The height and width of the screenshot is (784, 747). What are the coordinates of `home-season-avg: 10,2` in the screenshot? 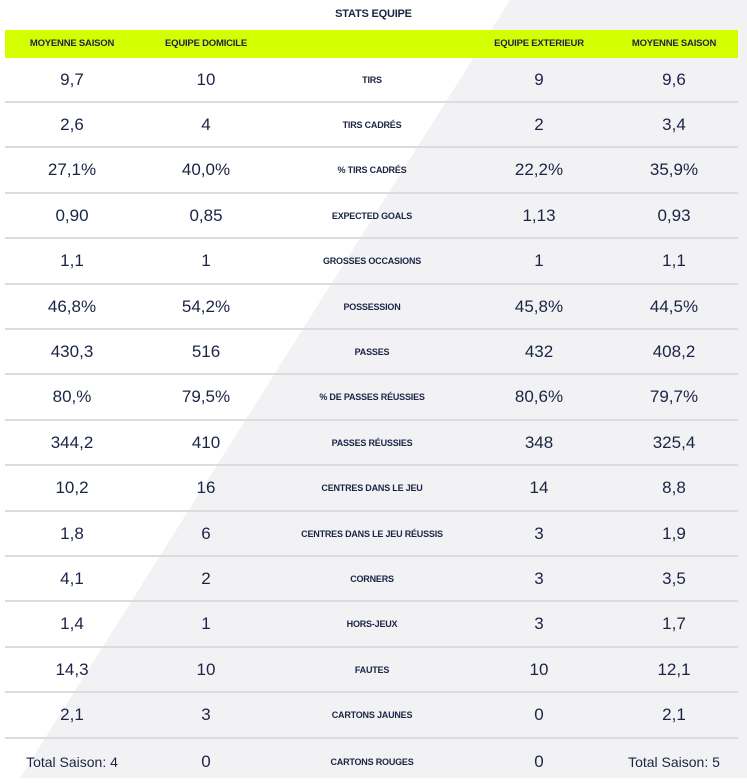 It's located at (72, 488).